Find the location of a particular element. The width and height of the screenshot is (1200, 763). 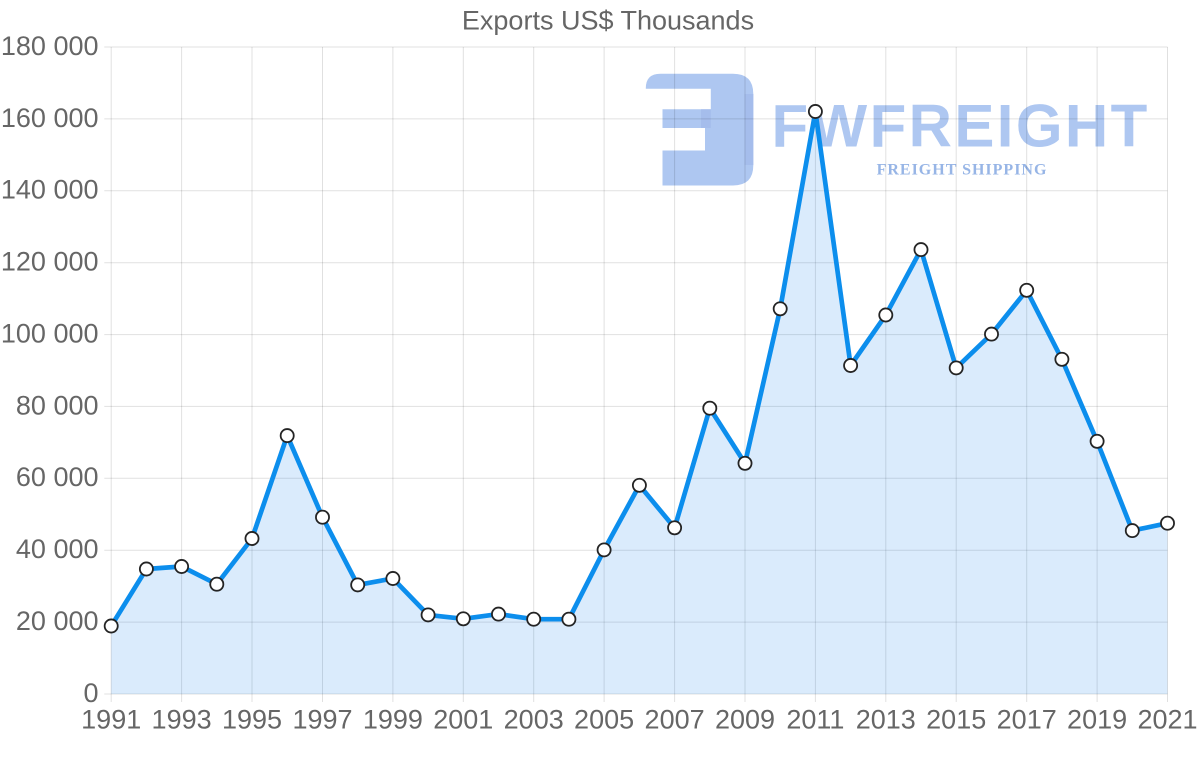

svg-text: 20 000 is located at coordinates (57, 621).